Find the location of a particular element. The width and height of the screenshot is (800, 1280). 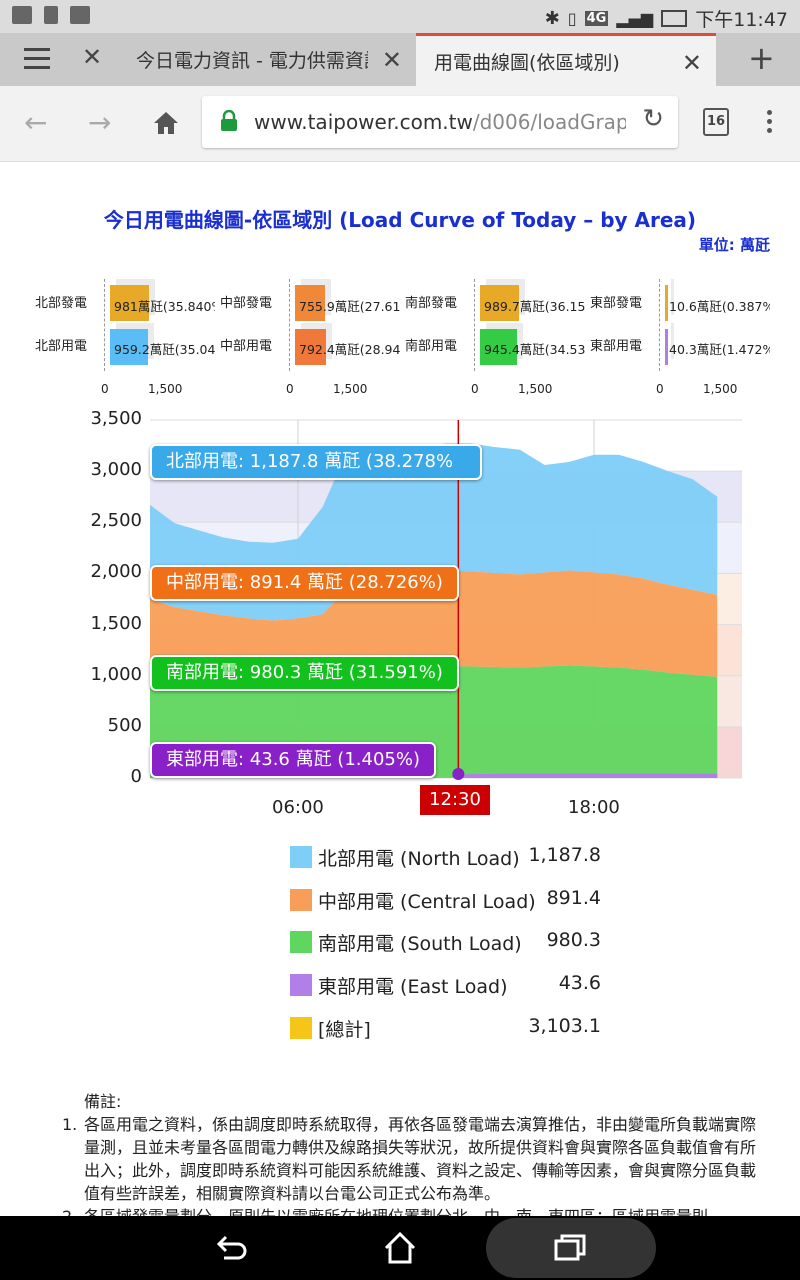

y-tick-label: 500 is located at coordinates (124, 725).